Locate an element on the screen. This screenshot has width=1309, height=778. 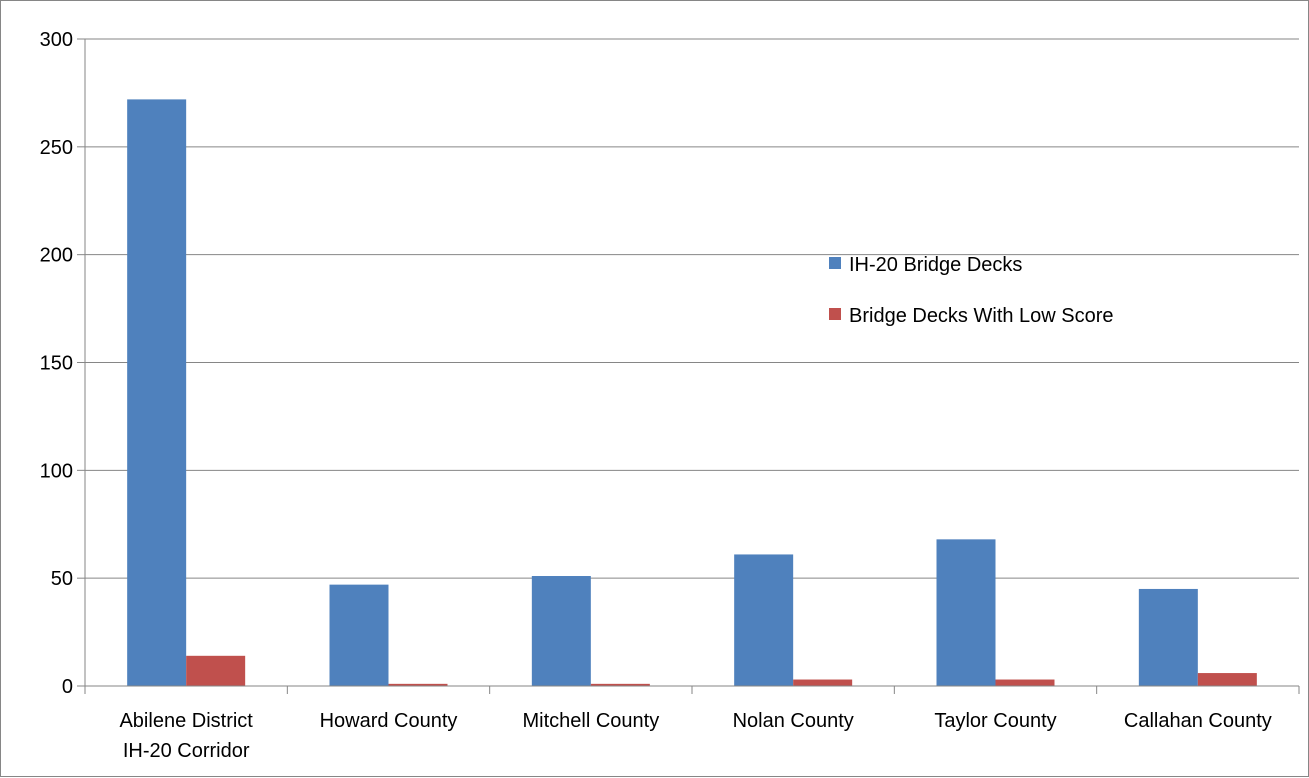
x-category-label: Callahan County is located at coordinates (1198, 721).